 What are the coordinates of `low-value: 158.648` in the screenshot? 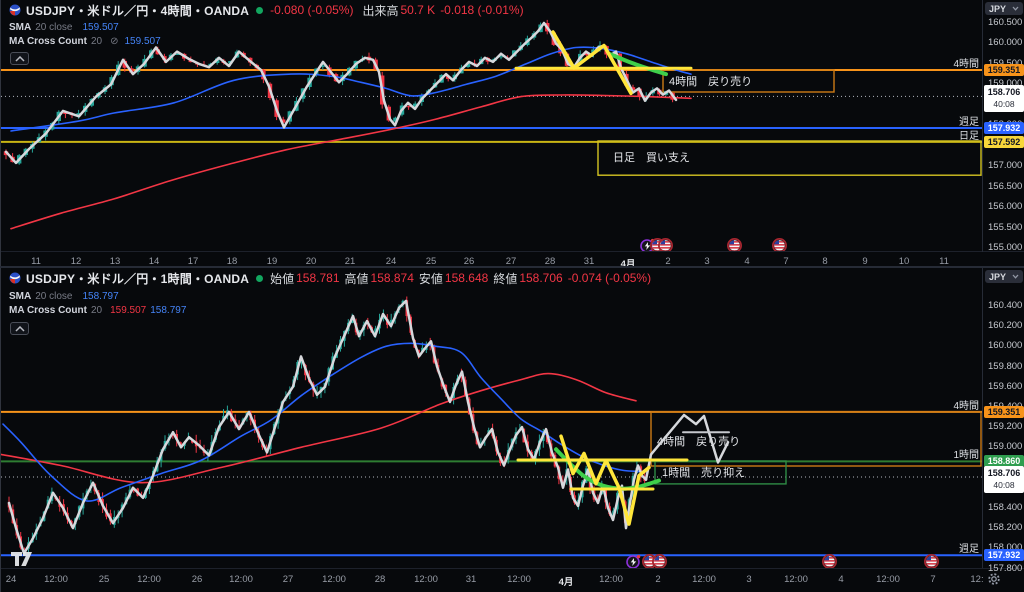 It's located at (466, 278).